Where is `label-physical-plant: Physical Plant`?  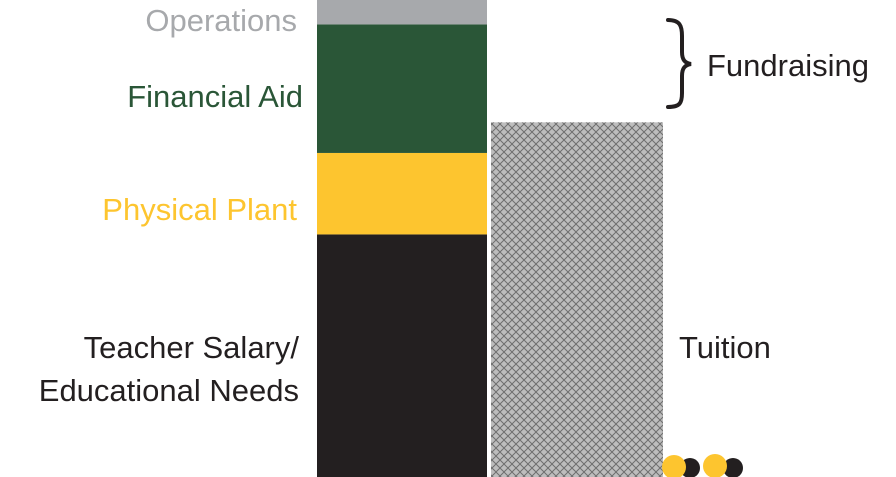
label-physical-plant: Physical Plant is located at coordinates (199, 209).